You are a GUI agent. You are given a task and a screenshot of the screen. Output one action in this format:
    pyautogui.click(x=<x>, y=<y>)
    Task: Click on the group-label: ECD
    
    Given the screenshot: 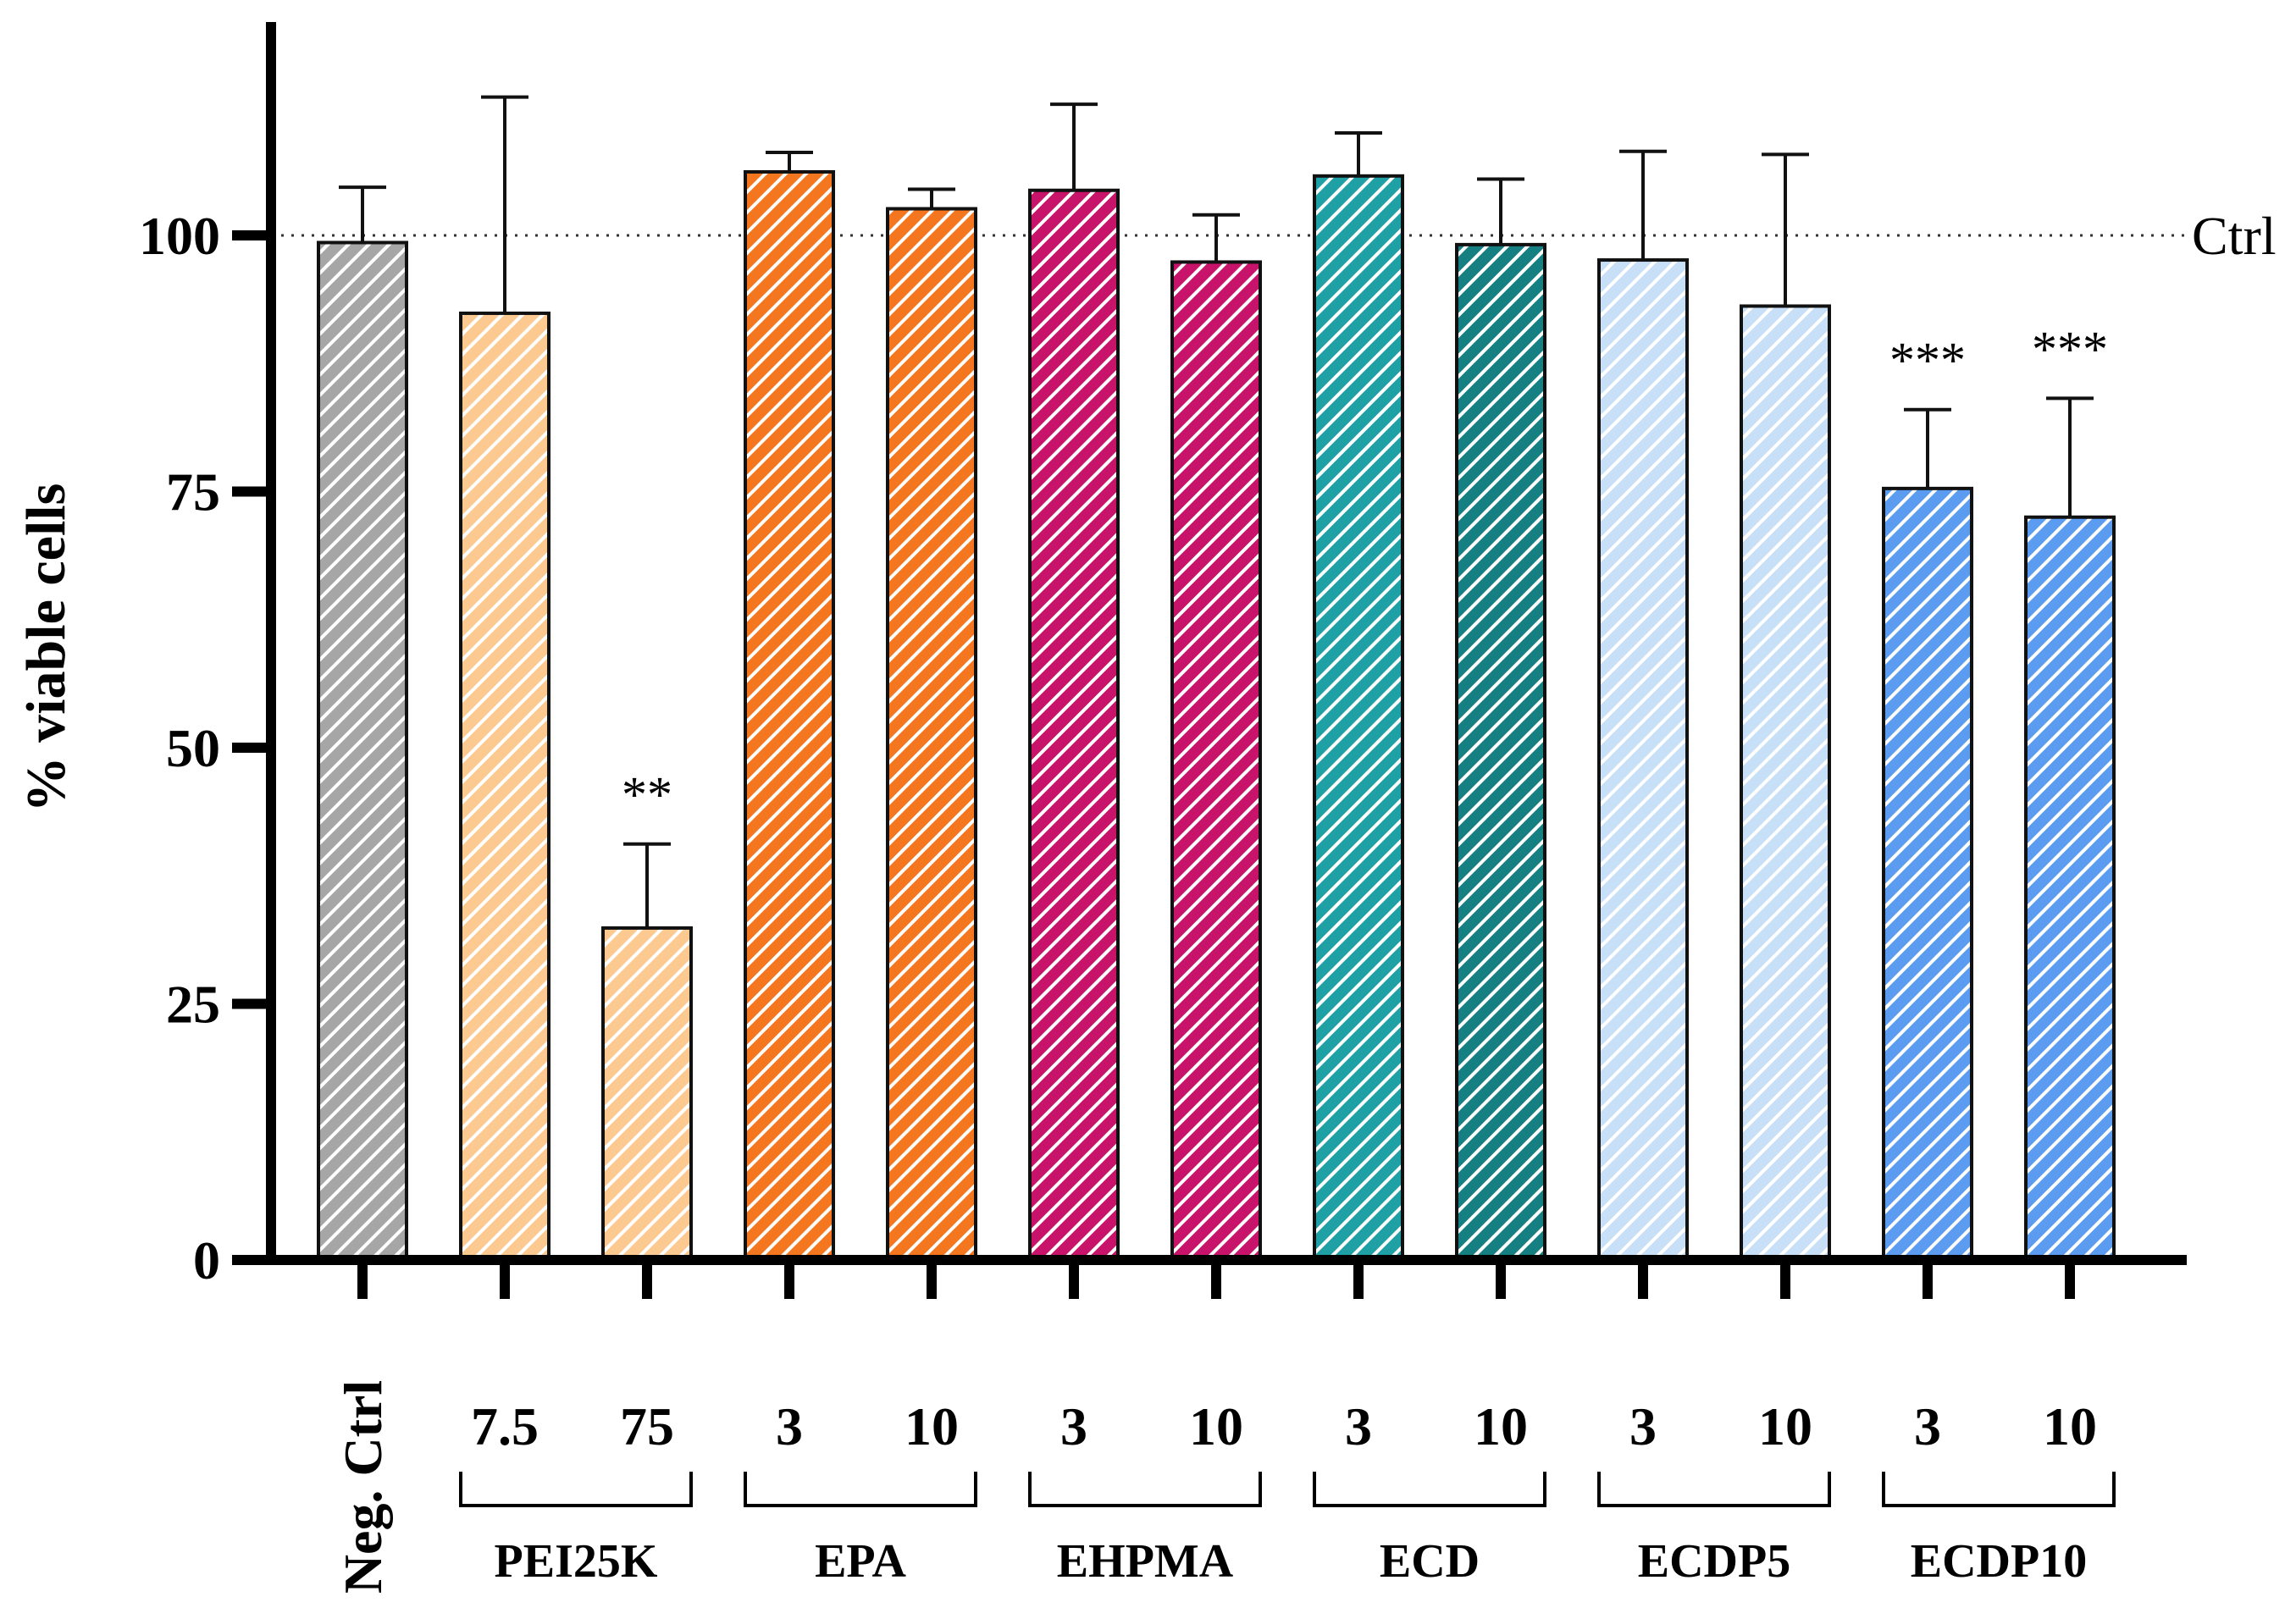 What is the action you would take?
    pyautogui.click(x=1430, y=1562)
    